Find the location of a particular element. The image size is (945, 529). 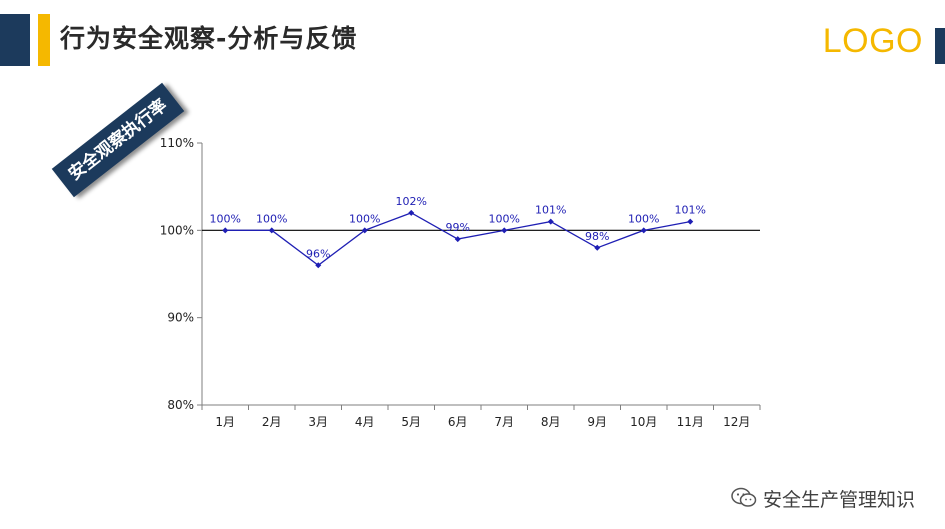

x-tick-label: 3月 is located at coordinates (318, 422).